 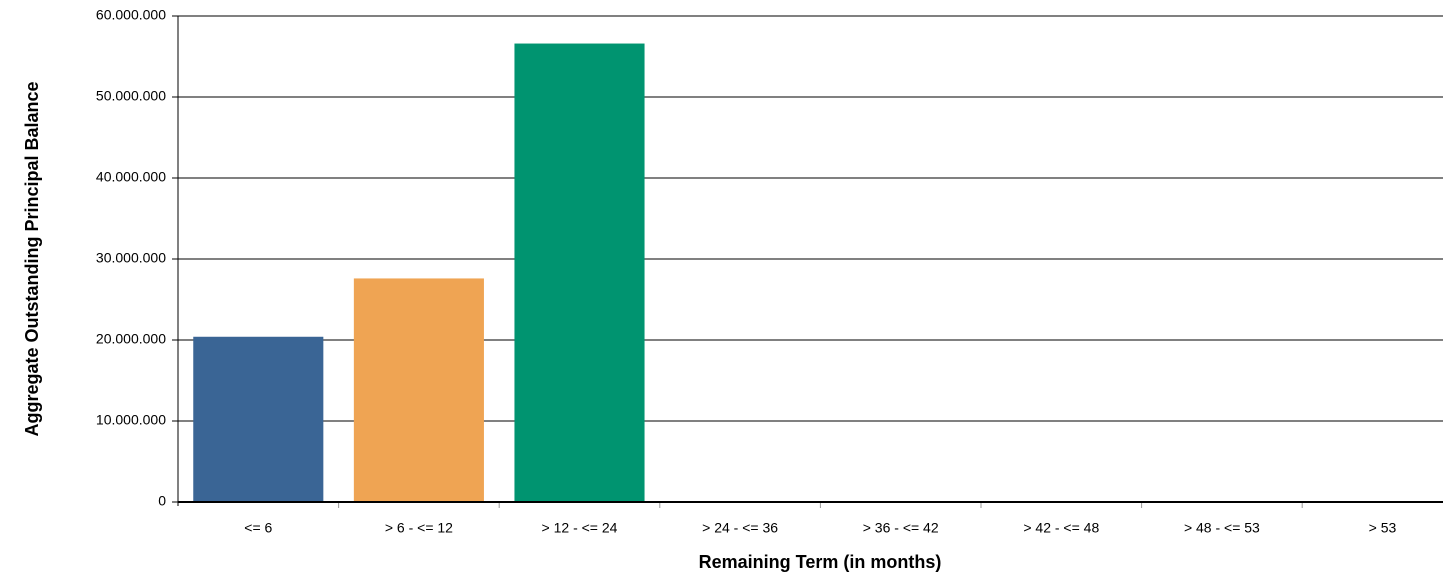 What do you see at coordinates (131, 420) in the screenshot?
I see `y-tick-label: 10.000.000` at bounding box center [131, 420].